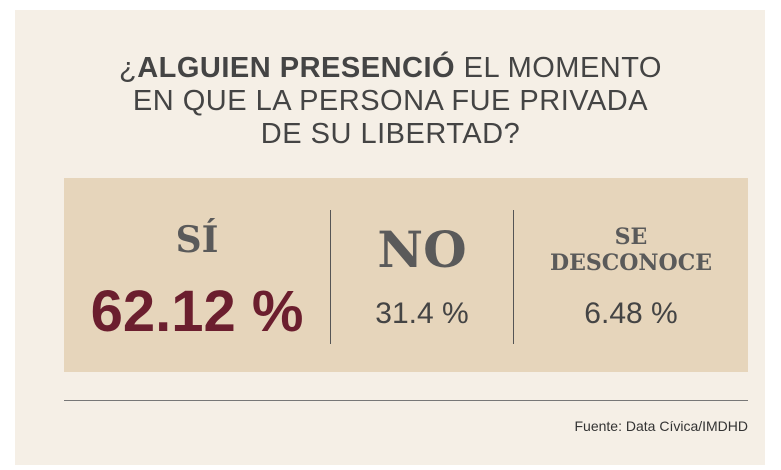 The width and height of the screenshot is (781, 470). What do you see at coordinates (197, 275) in the screenshot?
I see `result-yes: SÍ 62.12 %` at bounding box center [197, 275].